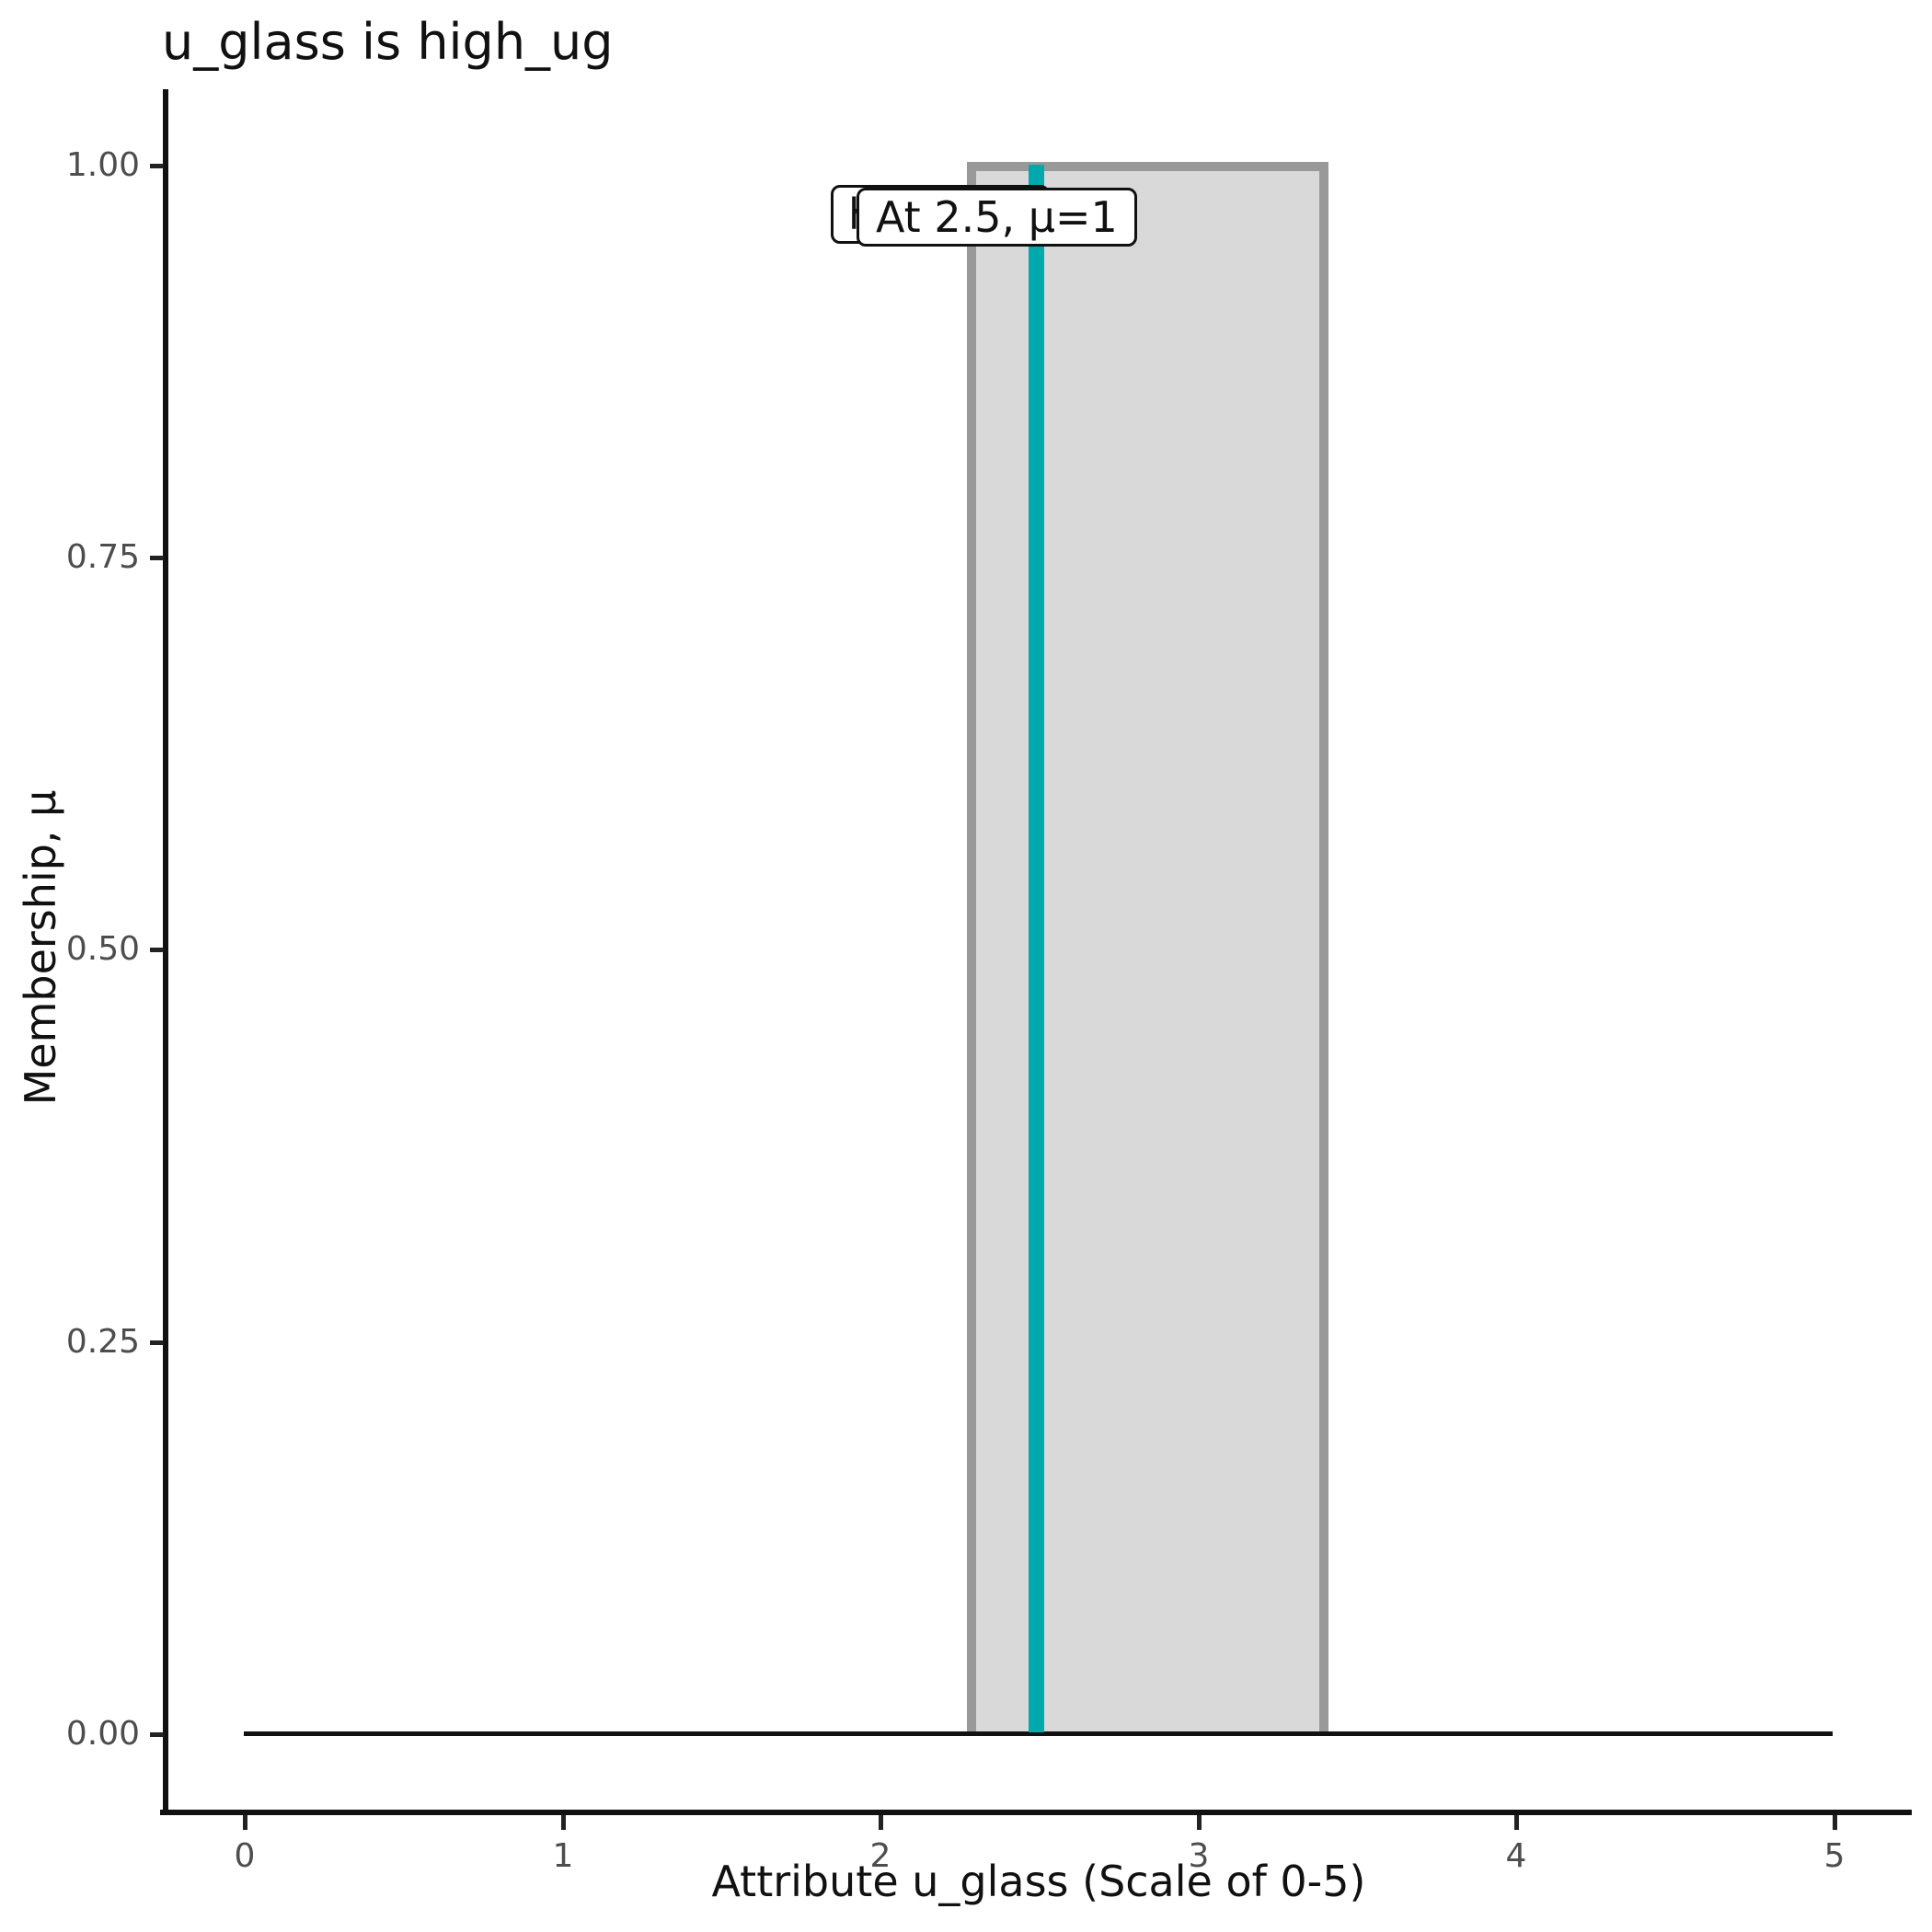 The height and width of the screenshot is (1932, 1932). Describe the element at coordinates (997, 217) in the screenshot. I see `evaluation-label: At 2.5, μ=1` at that location.